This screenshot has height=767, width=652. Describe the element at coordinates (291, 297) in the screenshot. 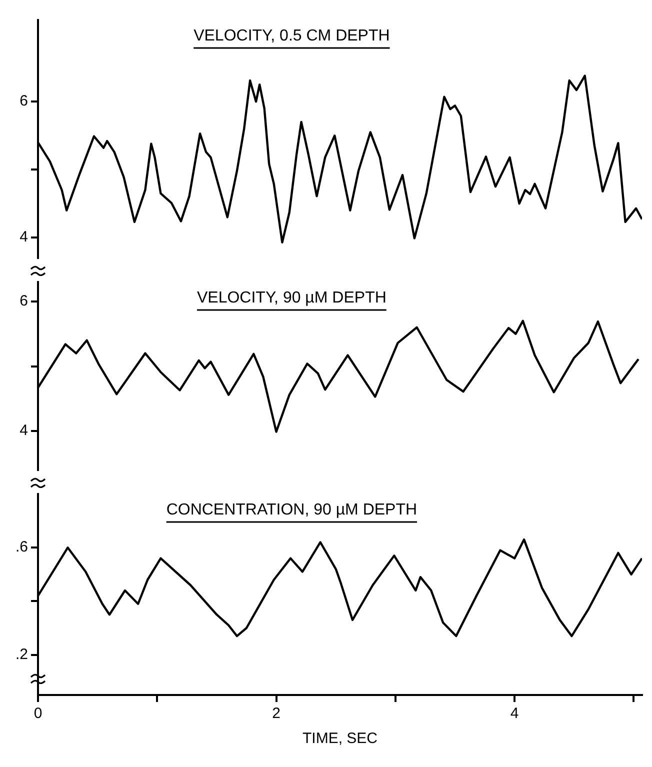

I see `chart-title: VELOCITY, 90 µM DEPTH` at that location.